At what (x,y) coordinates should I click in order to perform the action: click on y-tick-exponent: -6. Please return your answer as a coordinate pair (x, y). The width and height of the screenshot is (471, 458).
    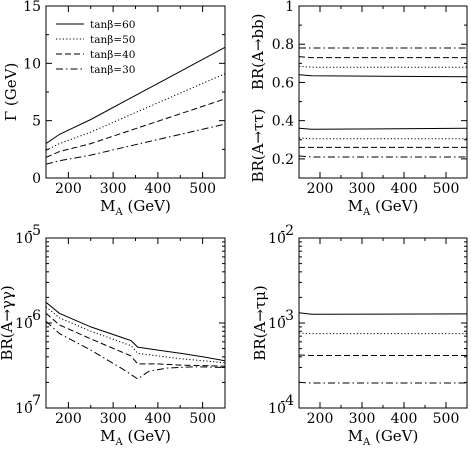
    Looking at the image, I should click on (34, 316).